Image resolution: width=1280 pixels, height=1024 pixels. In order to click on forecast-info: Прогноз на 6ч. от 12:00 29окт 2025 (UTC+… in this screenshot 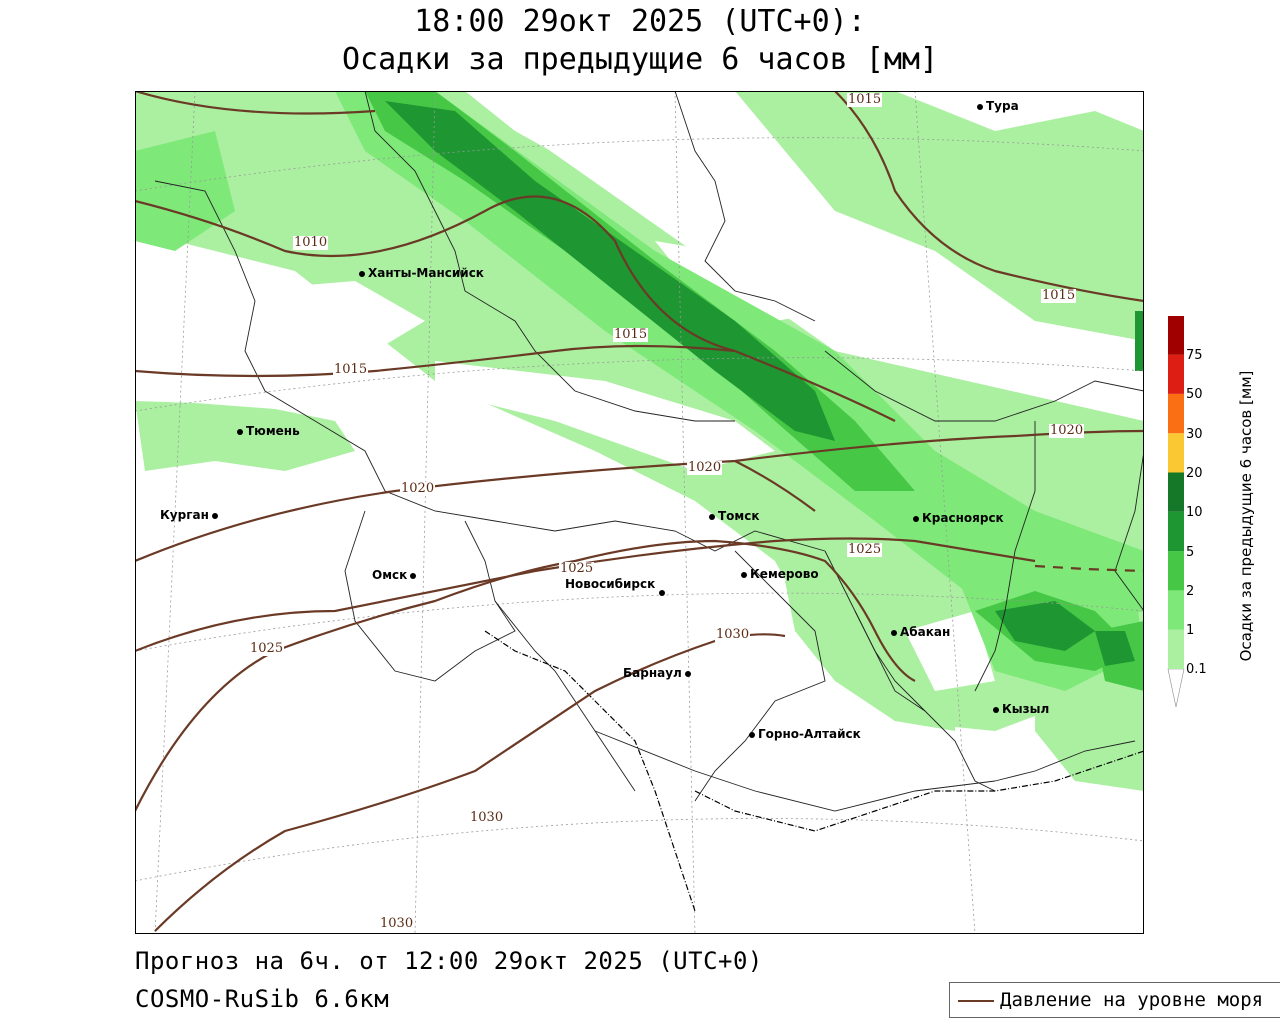, I will do `click(449, 961)`.